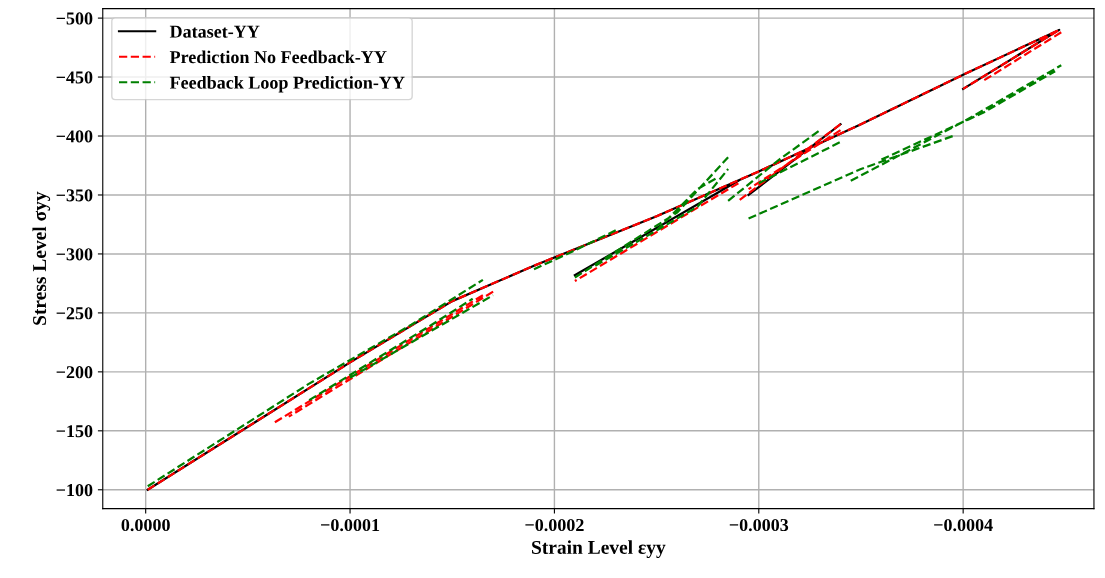 The height and width of the screenshot is (578, 1105). Describe the element at coordinates (74, 254) in the screenshot. I see `y-tick-label: −300` at that location.